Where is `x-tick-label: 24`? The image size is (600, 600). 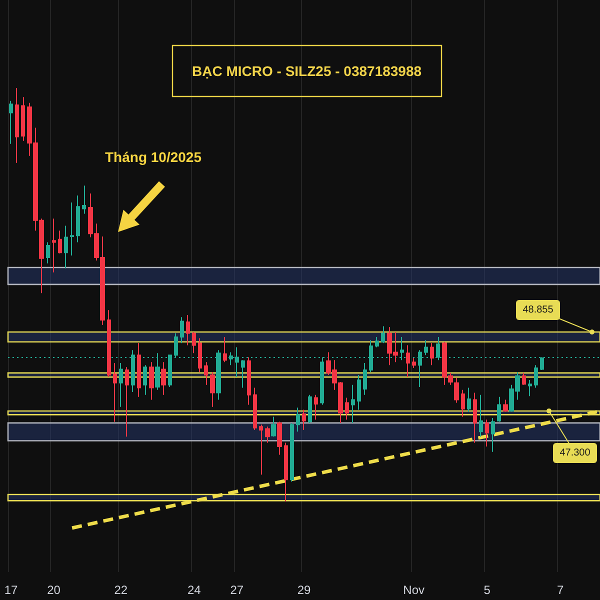 x-tick-label: 24 is located at coordinates (194, 590).